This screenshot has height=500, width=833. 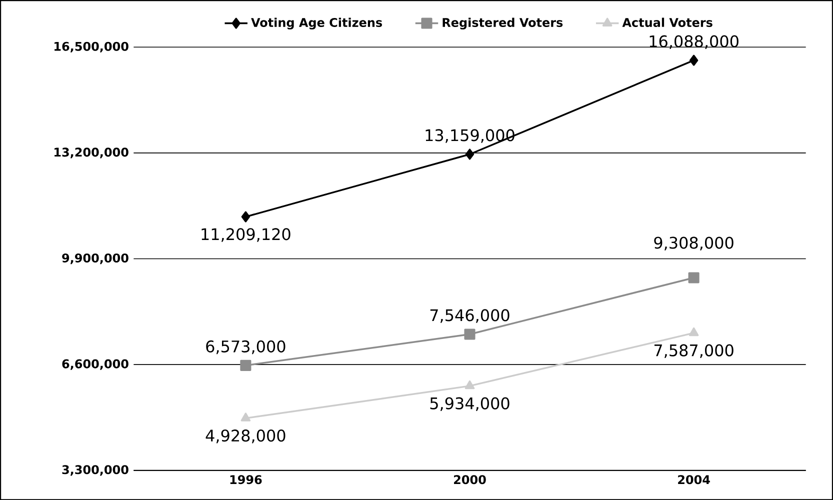 What do you see at coordinates (667, 22) in the screenshot?
I see `legend-label: Actual Voters` at bounding box center [667, 22].